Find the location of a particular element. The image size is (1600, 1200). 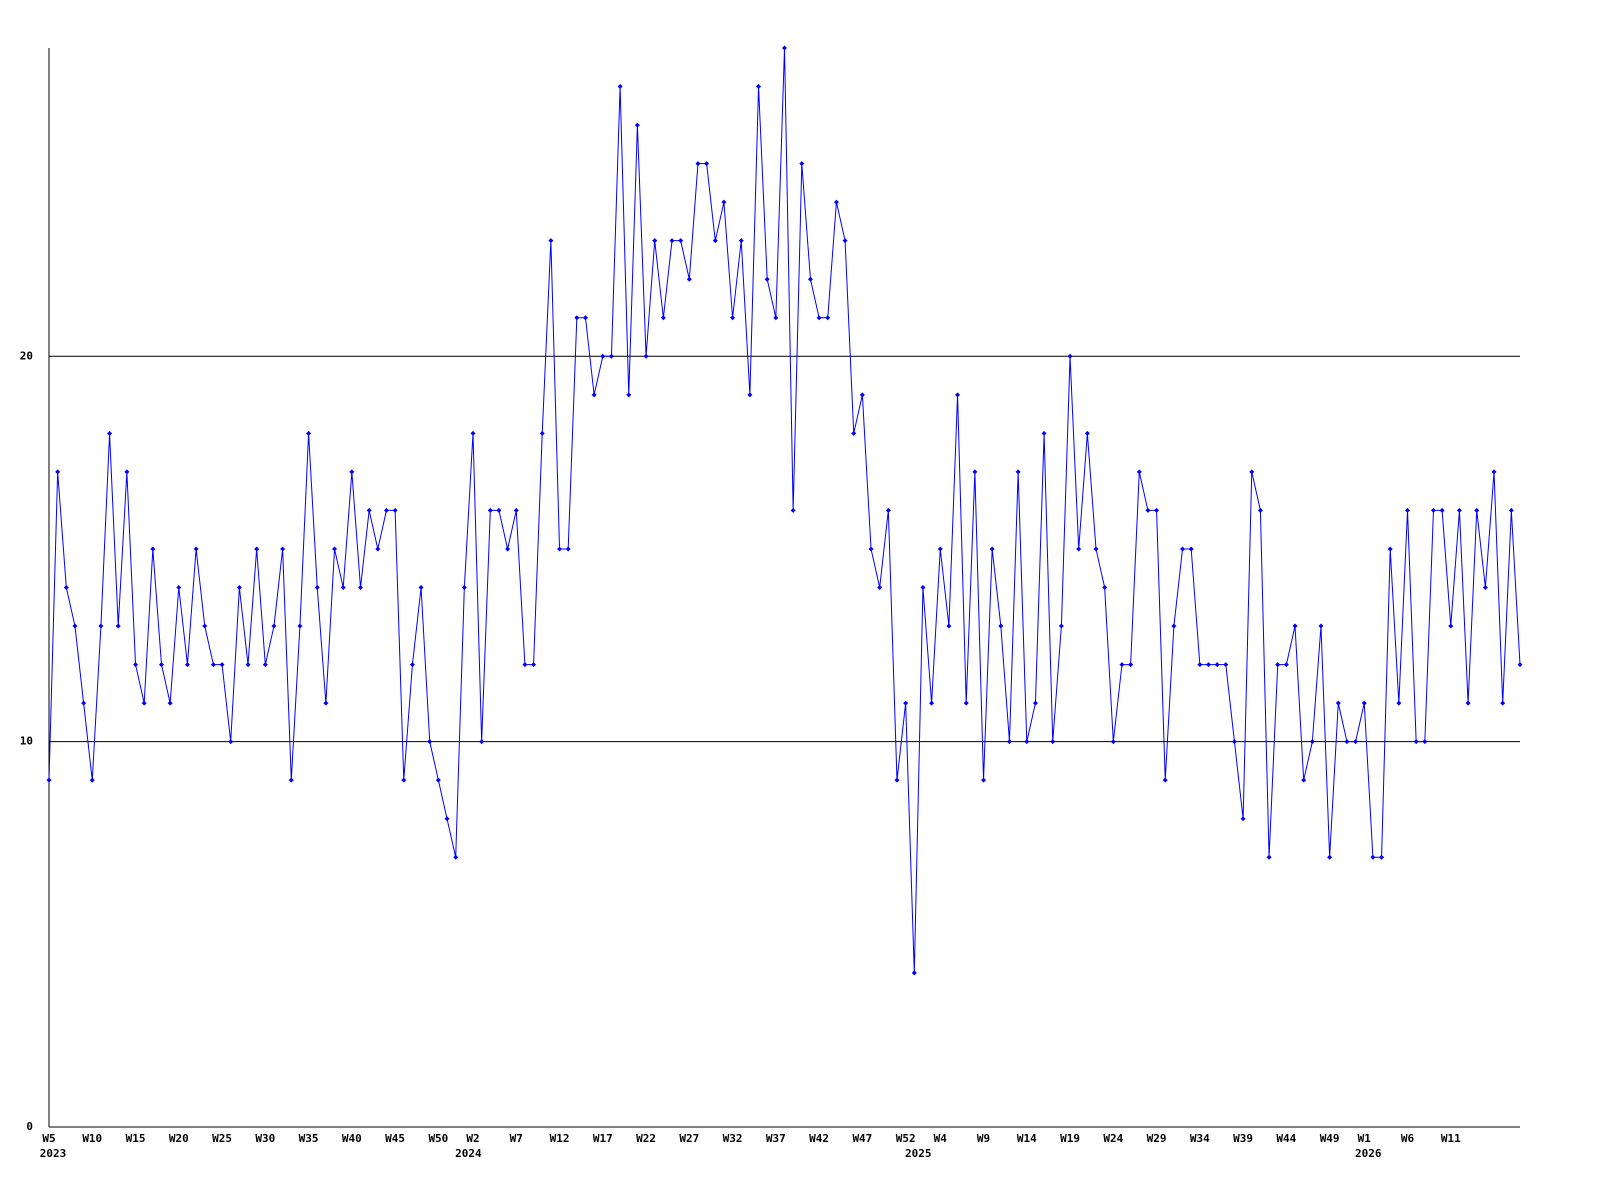

x-tick-label: W40 is located at coordinates (352, 1138).